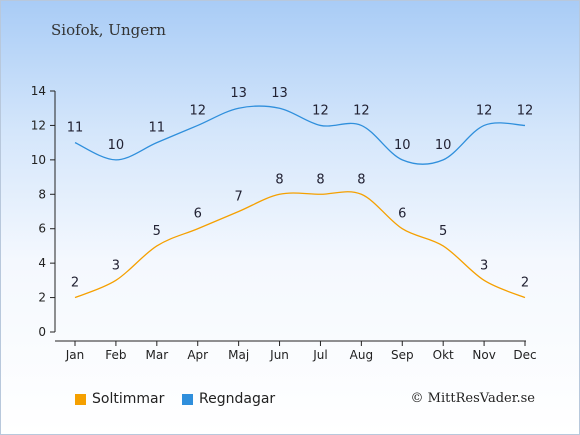 This screenshot has height=435, width=580. What do you see at coordinates (238, 355) in the screenshot?
I see `x-tick-label: Maj` at bounding box center [238, 355].